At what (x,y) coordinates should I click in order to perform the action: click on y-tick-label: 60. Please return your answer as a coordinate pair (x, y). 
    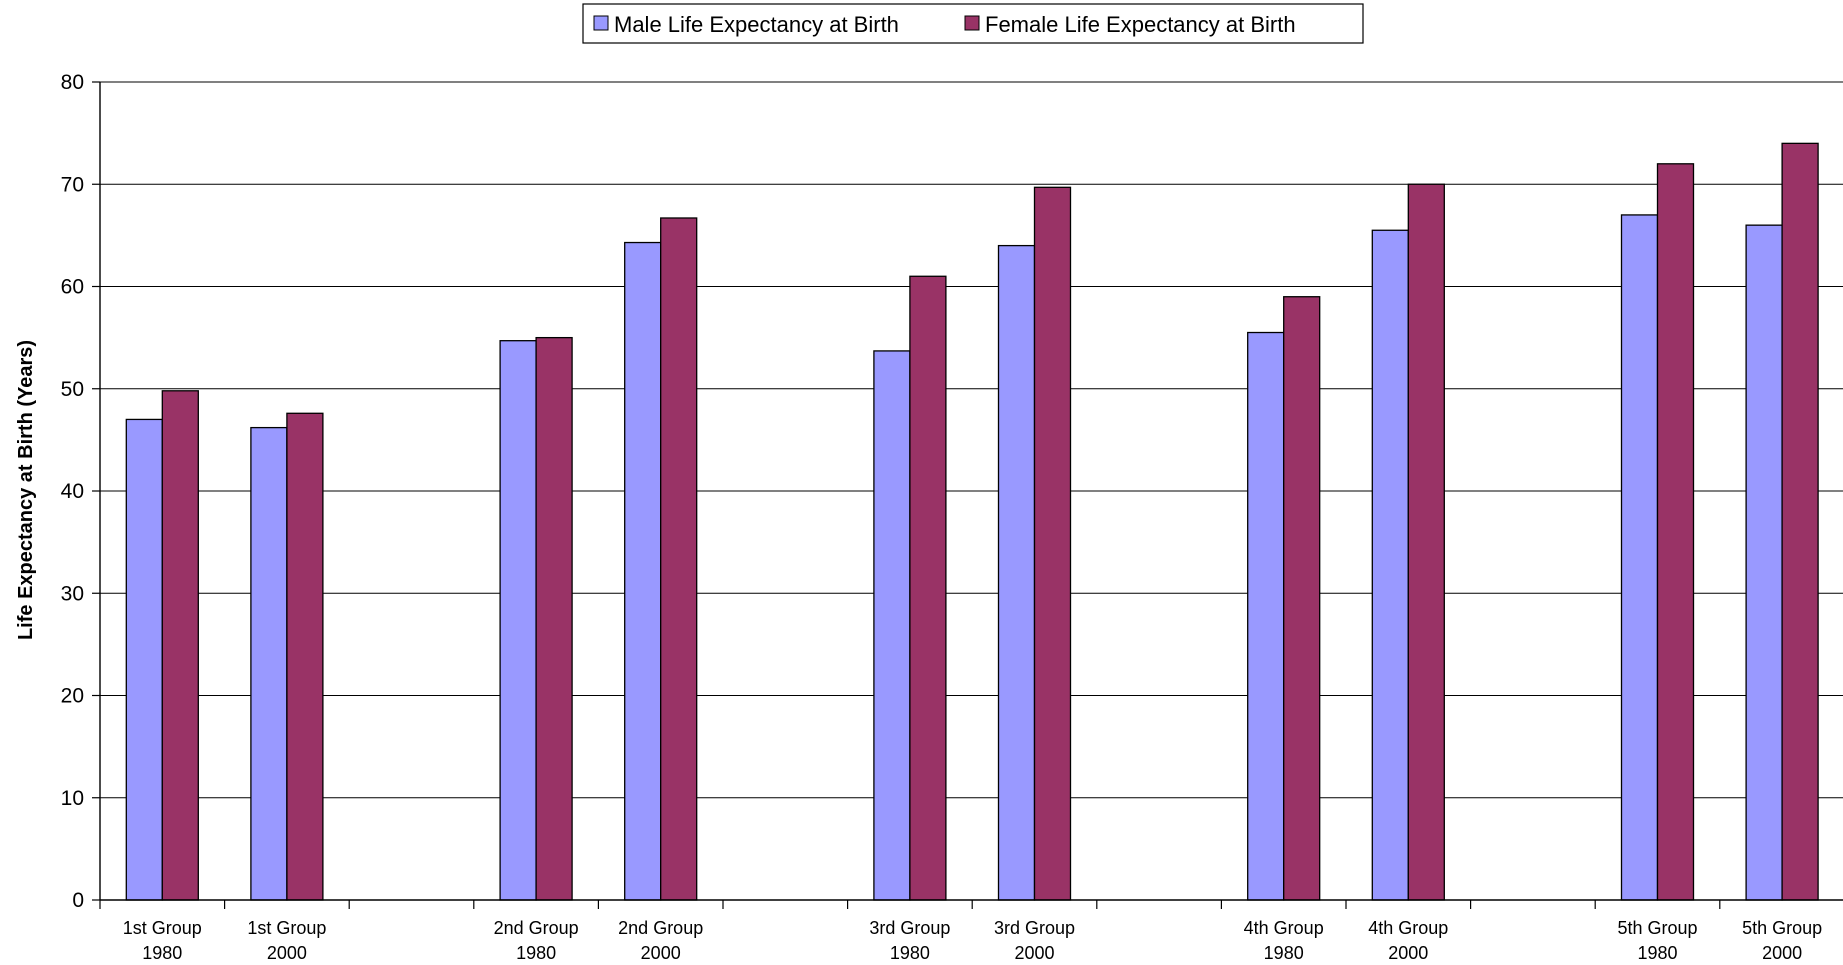
    Looking at the image, I should click on (72, 287).